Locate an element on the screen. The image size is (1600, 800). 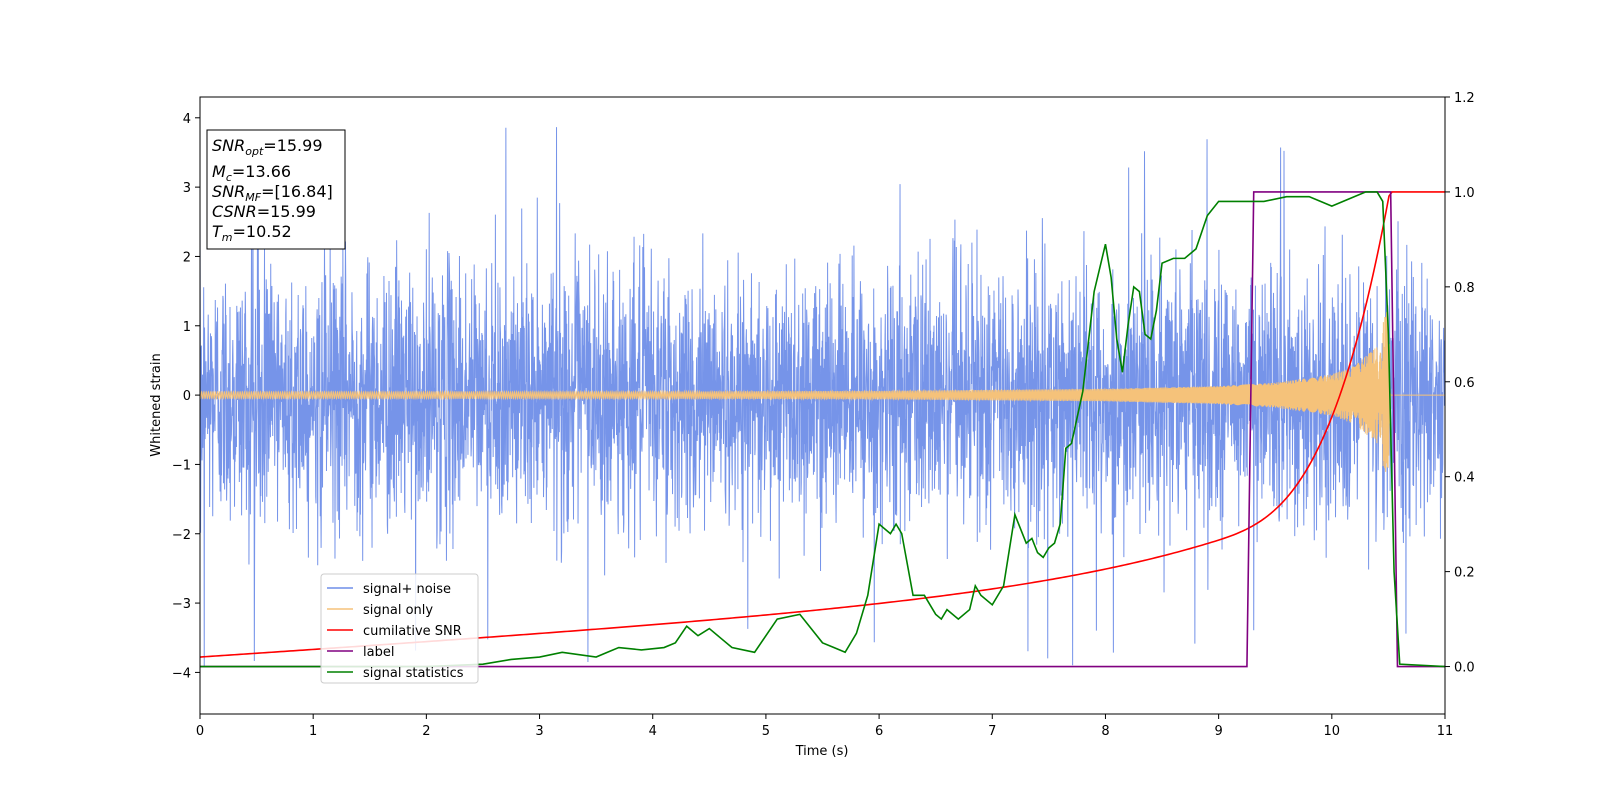
y-axis-left: 4 3 2 1 0 −1 −2 −3 −4 is located at coordinates (186, 396).